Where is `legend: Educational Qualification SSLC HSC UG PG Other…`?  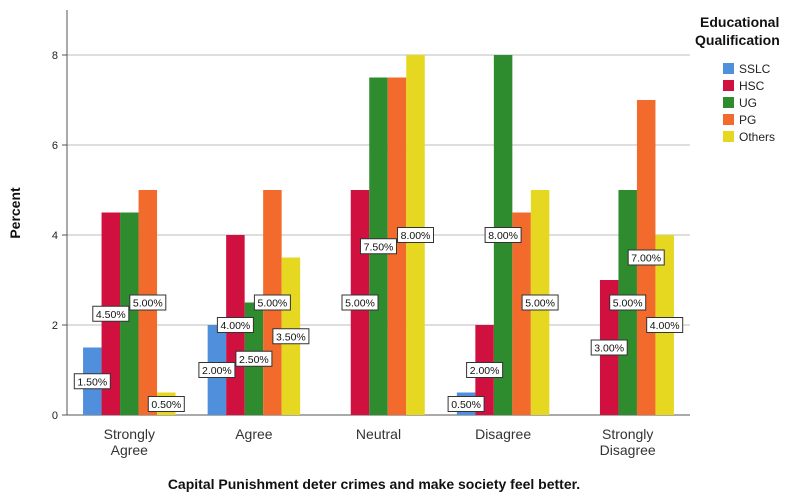
legend: Educational Qualification SSLC HSC UG PG Other… is located at coordinates (737, 79).